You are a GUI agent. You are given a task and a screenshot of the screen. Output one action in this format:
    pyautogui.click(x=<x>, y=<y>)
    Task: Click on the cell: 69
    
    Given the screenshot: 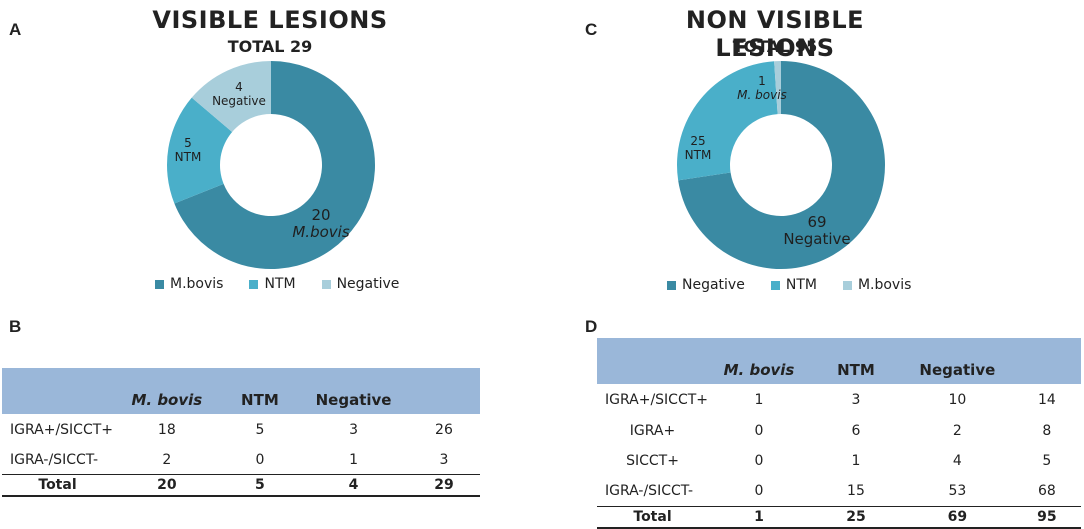 What is the action you would take?
    pyautogui.click(x=957, y=517)
    